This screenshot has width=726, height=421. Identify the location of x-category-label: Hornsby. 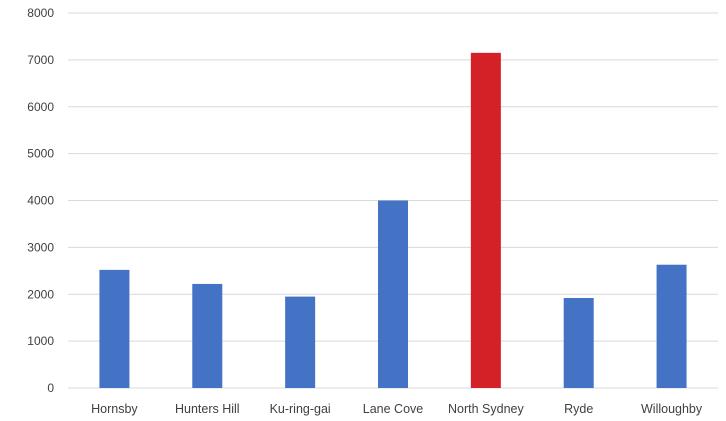
(114, 409).